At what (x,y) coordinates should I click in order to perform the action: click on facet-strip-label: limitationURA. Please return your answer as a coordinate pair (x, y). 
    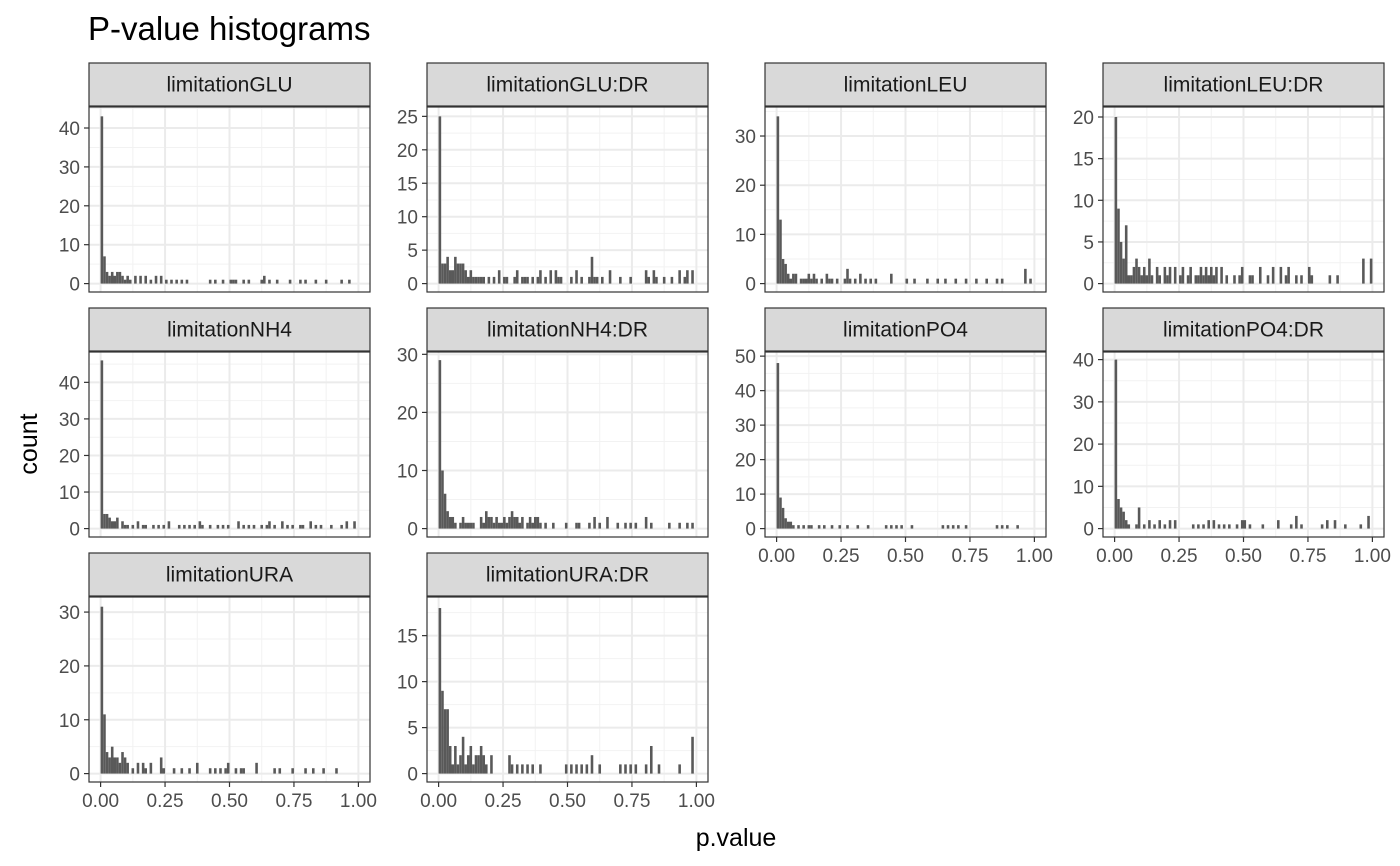
    Looking at the image, I should click on (229, 575).